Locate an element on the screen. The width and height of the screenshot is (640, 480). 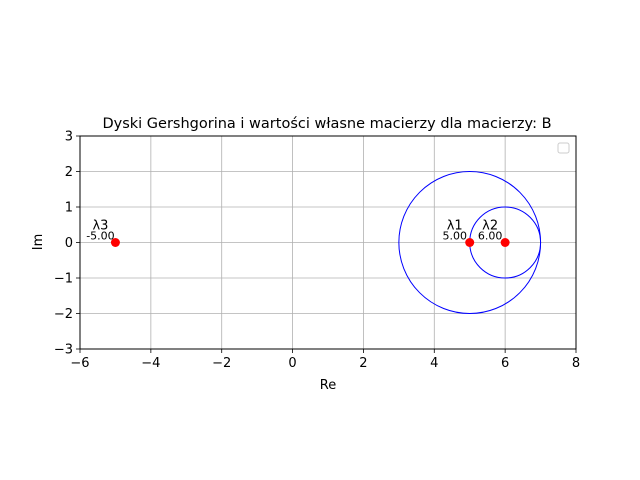
y-axis: −3 −2 −1 0 1 2 3 is located at coordinates (67, 244).